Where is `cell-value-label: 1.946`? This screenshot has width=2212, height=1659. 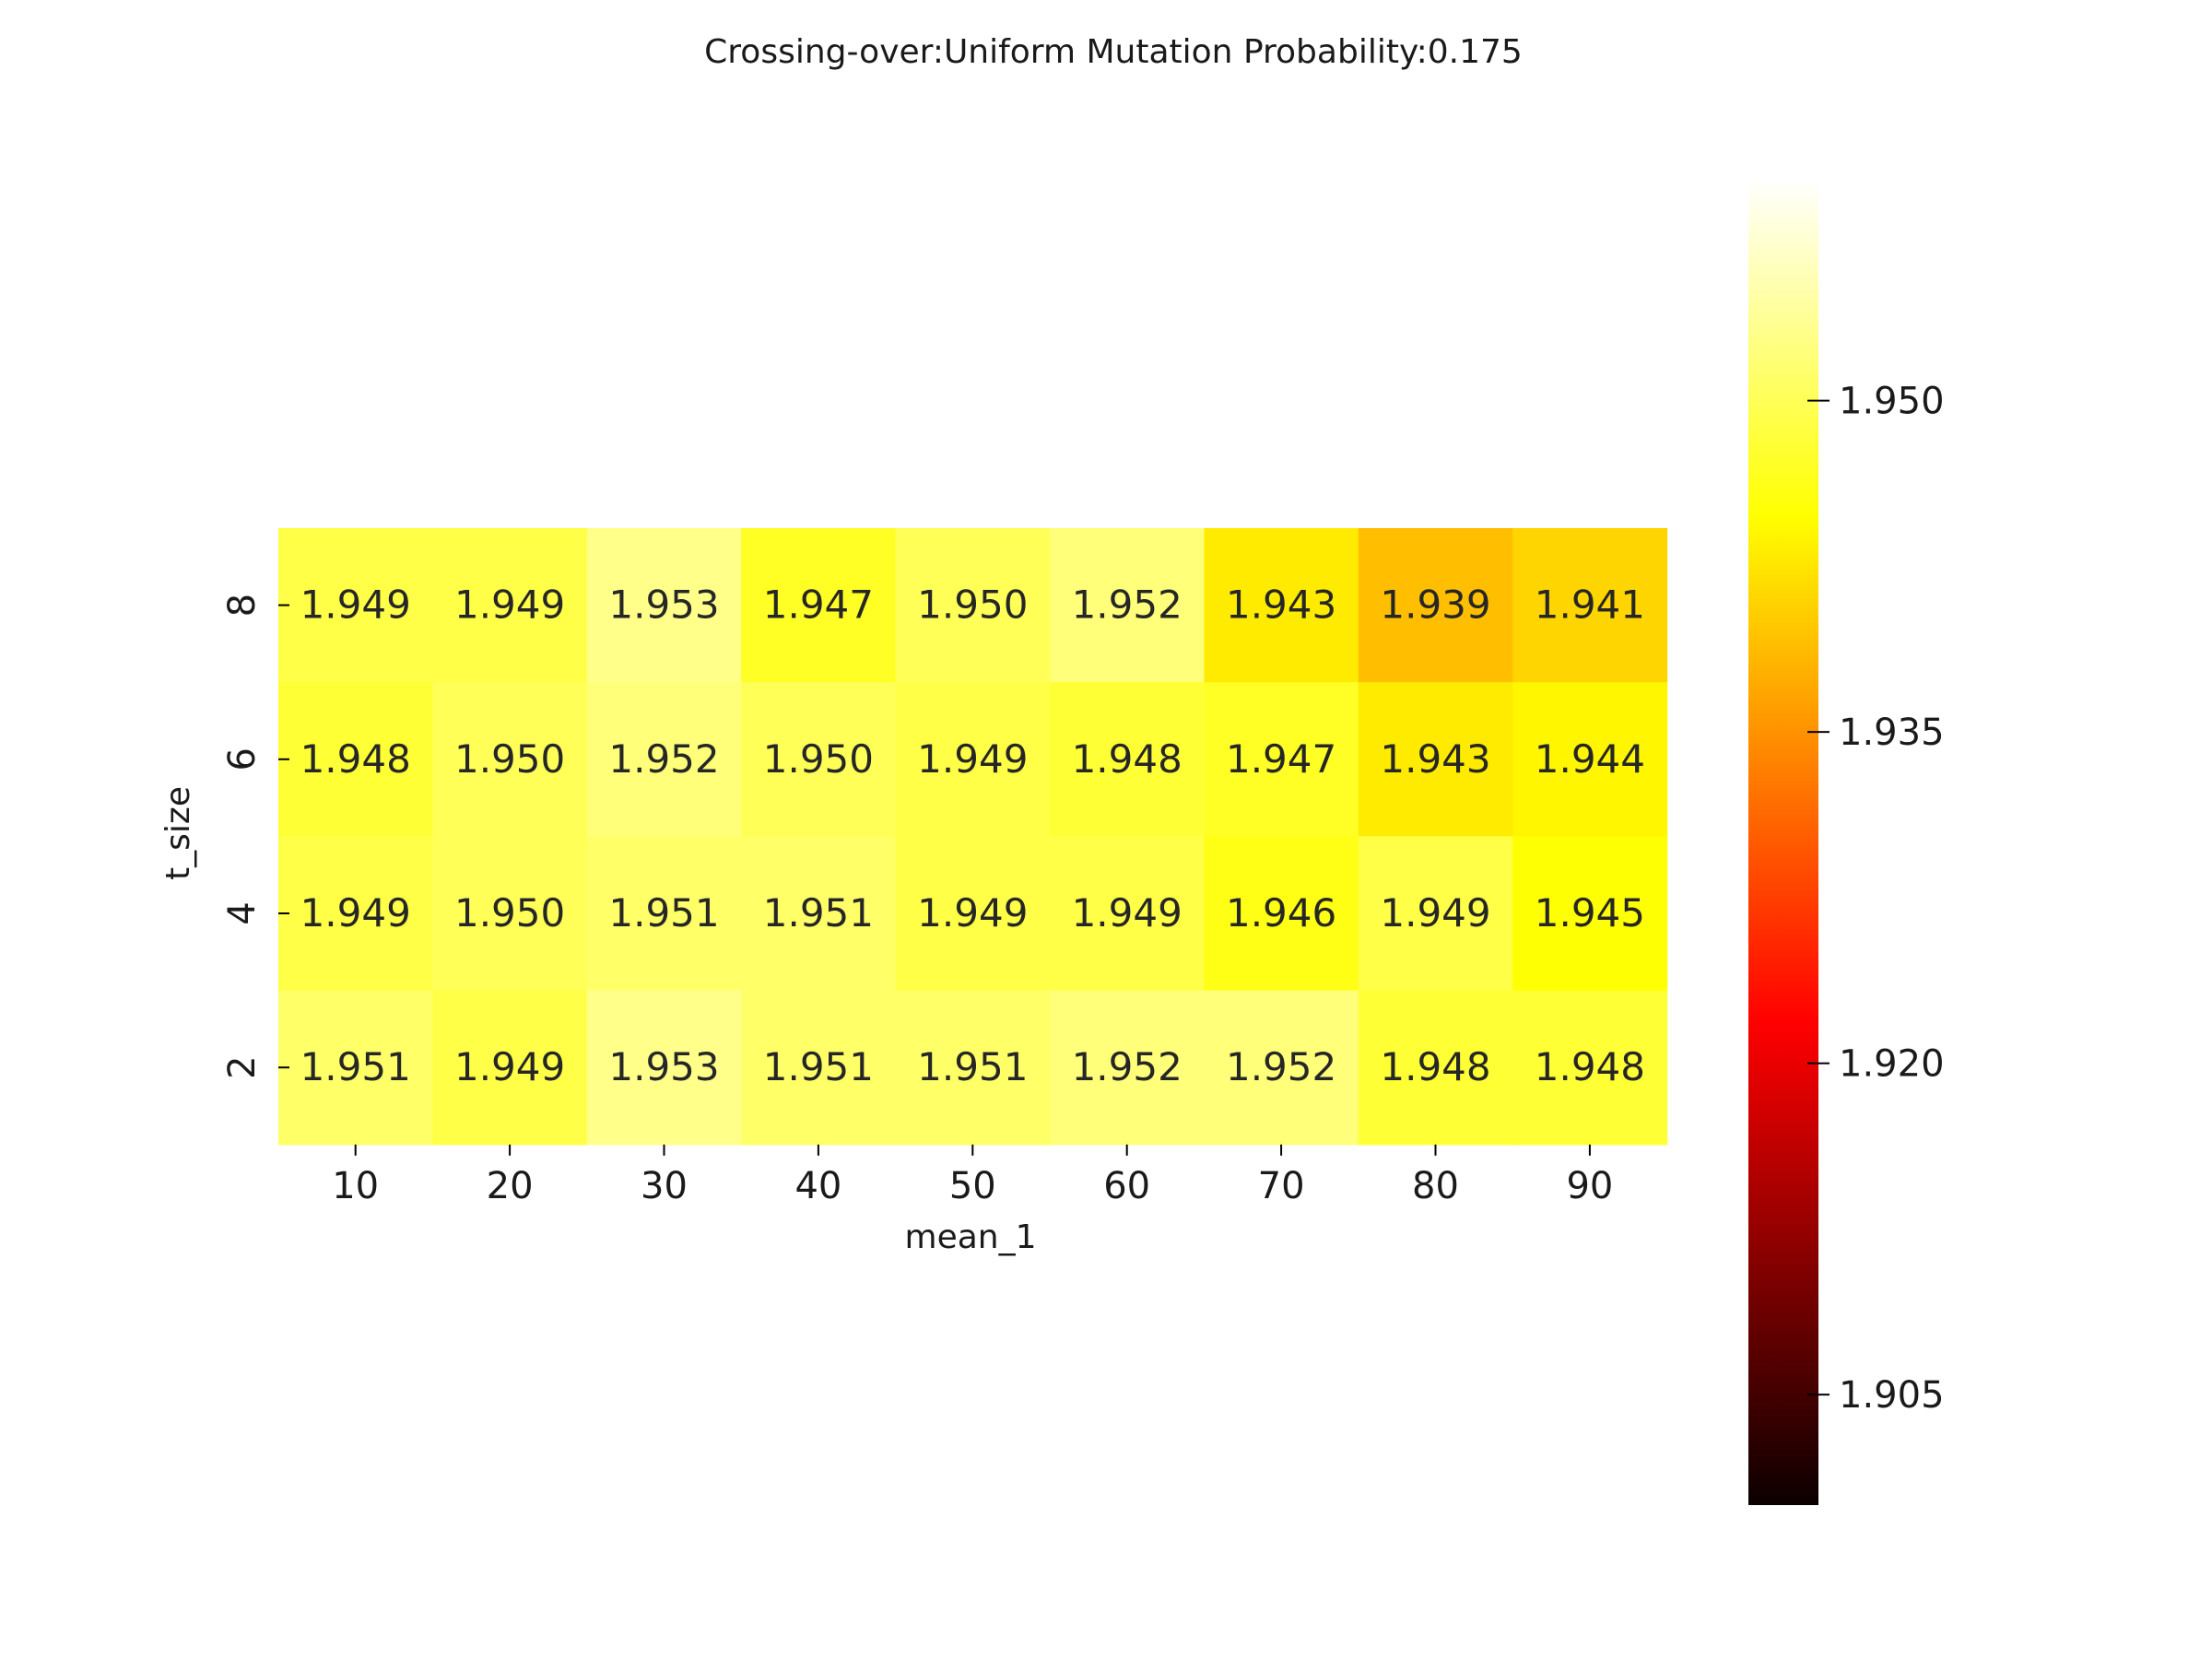 cell-value-label: 1.946 is located at coordinates (1281, 912).